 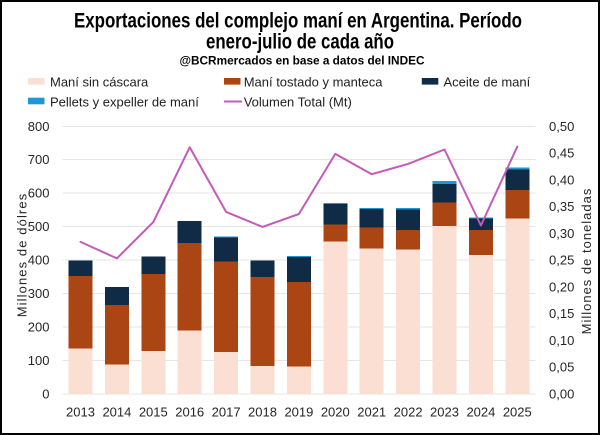 I want to click on svg-text: 2023, so click(x=444, y=411).